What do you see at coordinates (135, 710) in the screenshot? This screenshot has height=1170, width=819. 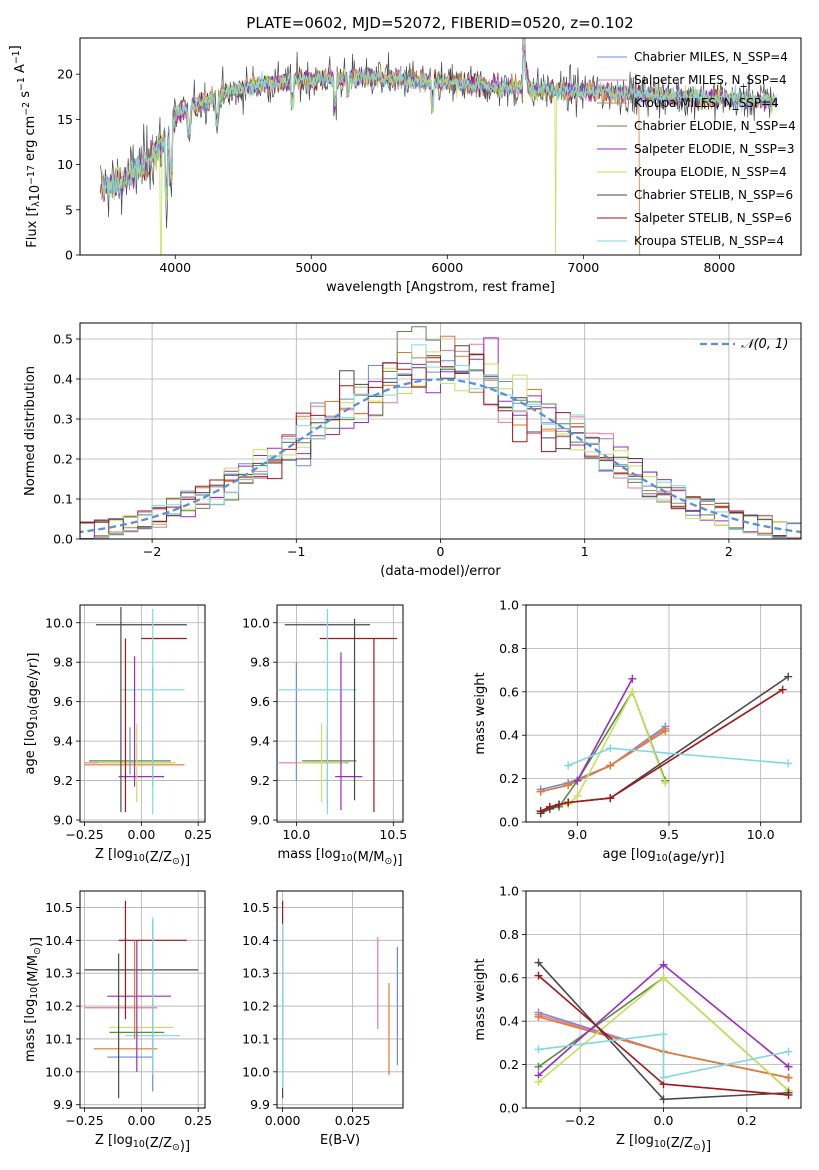 I see `plot-area-Z-vs-age` at bounding box center [135, 710].